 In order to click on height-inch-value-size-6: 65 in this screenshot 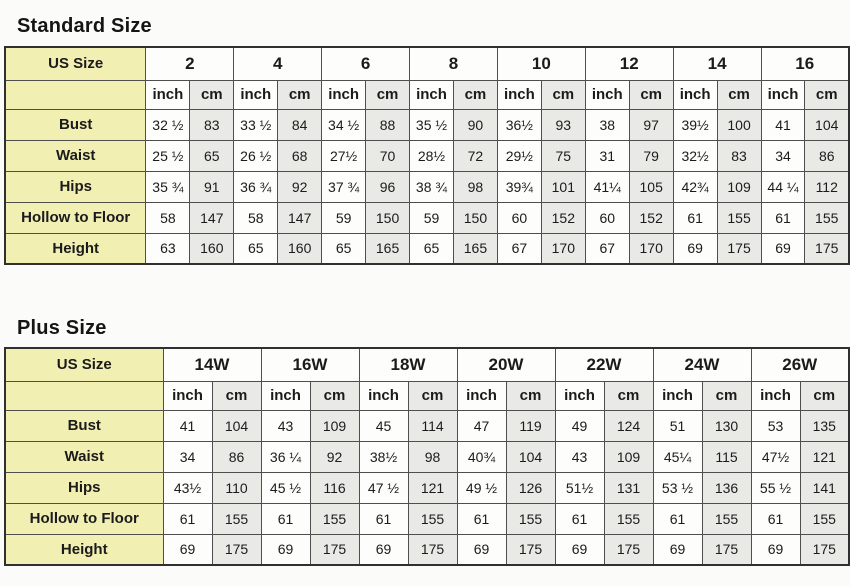, I will do `click(344, 248)`.